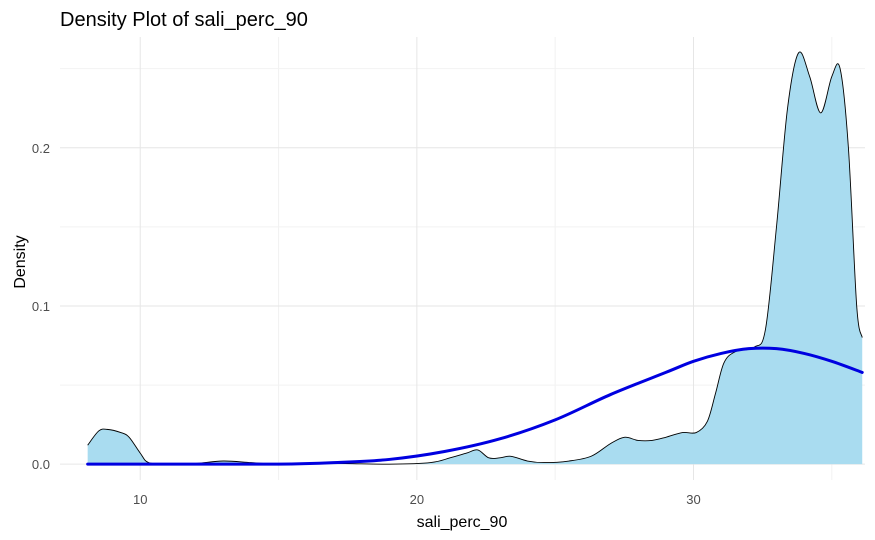 Image resolution: width=875 pixels, height=540 pixels. I want to click on y-axis-title: Density, so click(20, 261).